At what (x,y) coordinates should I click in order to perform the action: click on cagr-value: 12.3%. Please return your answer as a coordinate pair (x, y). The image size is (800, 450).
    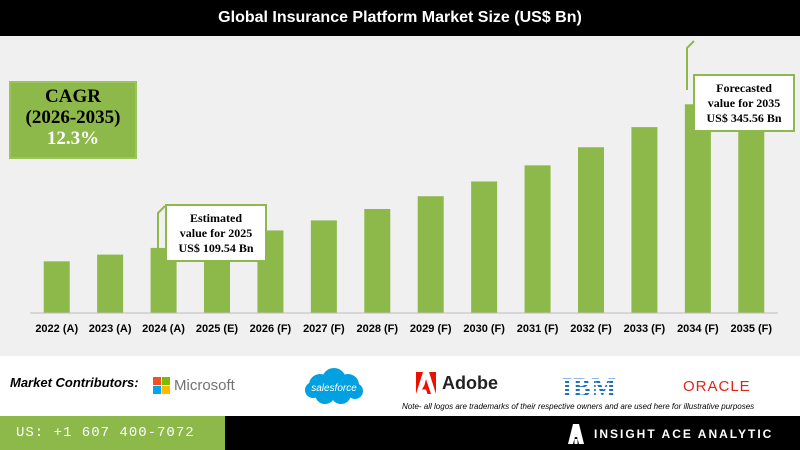
    Looking at the image, I should click on (73, 138).